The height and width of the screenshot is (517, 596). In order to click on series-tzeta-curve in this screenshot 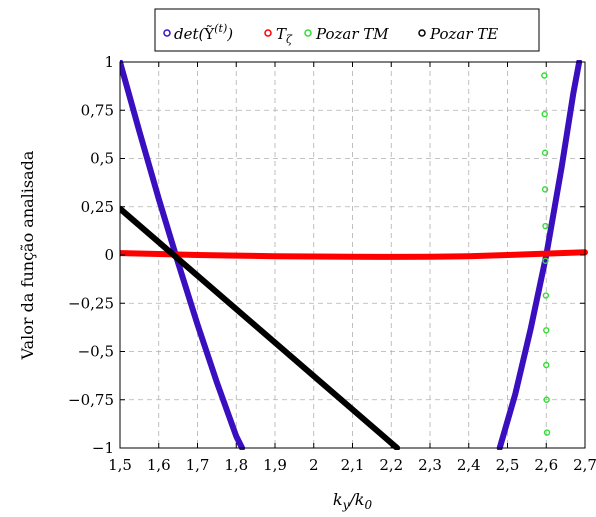, I will do `click(354, 254)`.